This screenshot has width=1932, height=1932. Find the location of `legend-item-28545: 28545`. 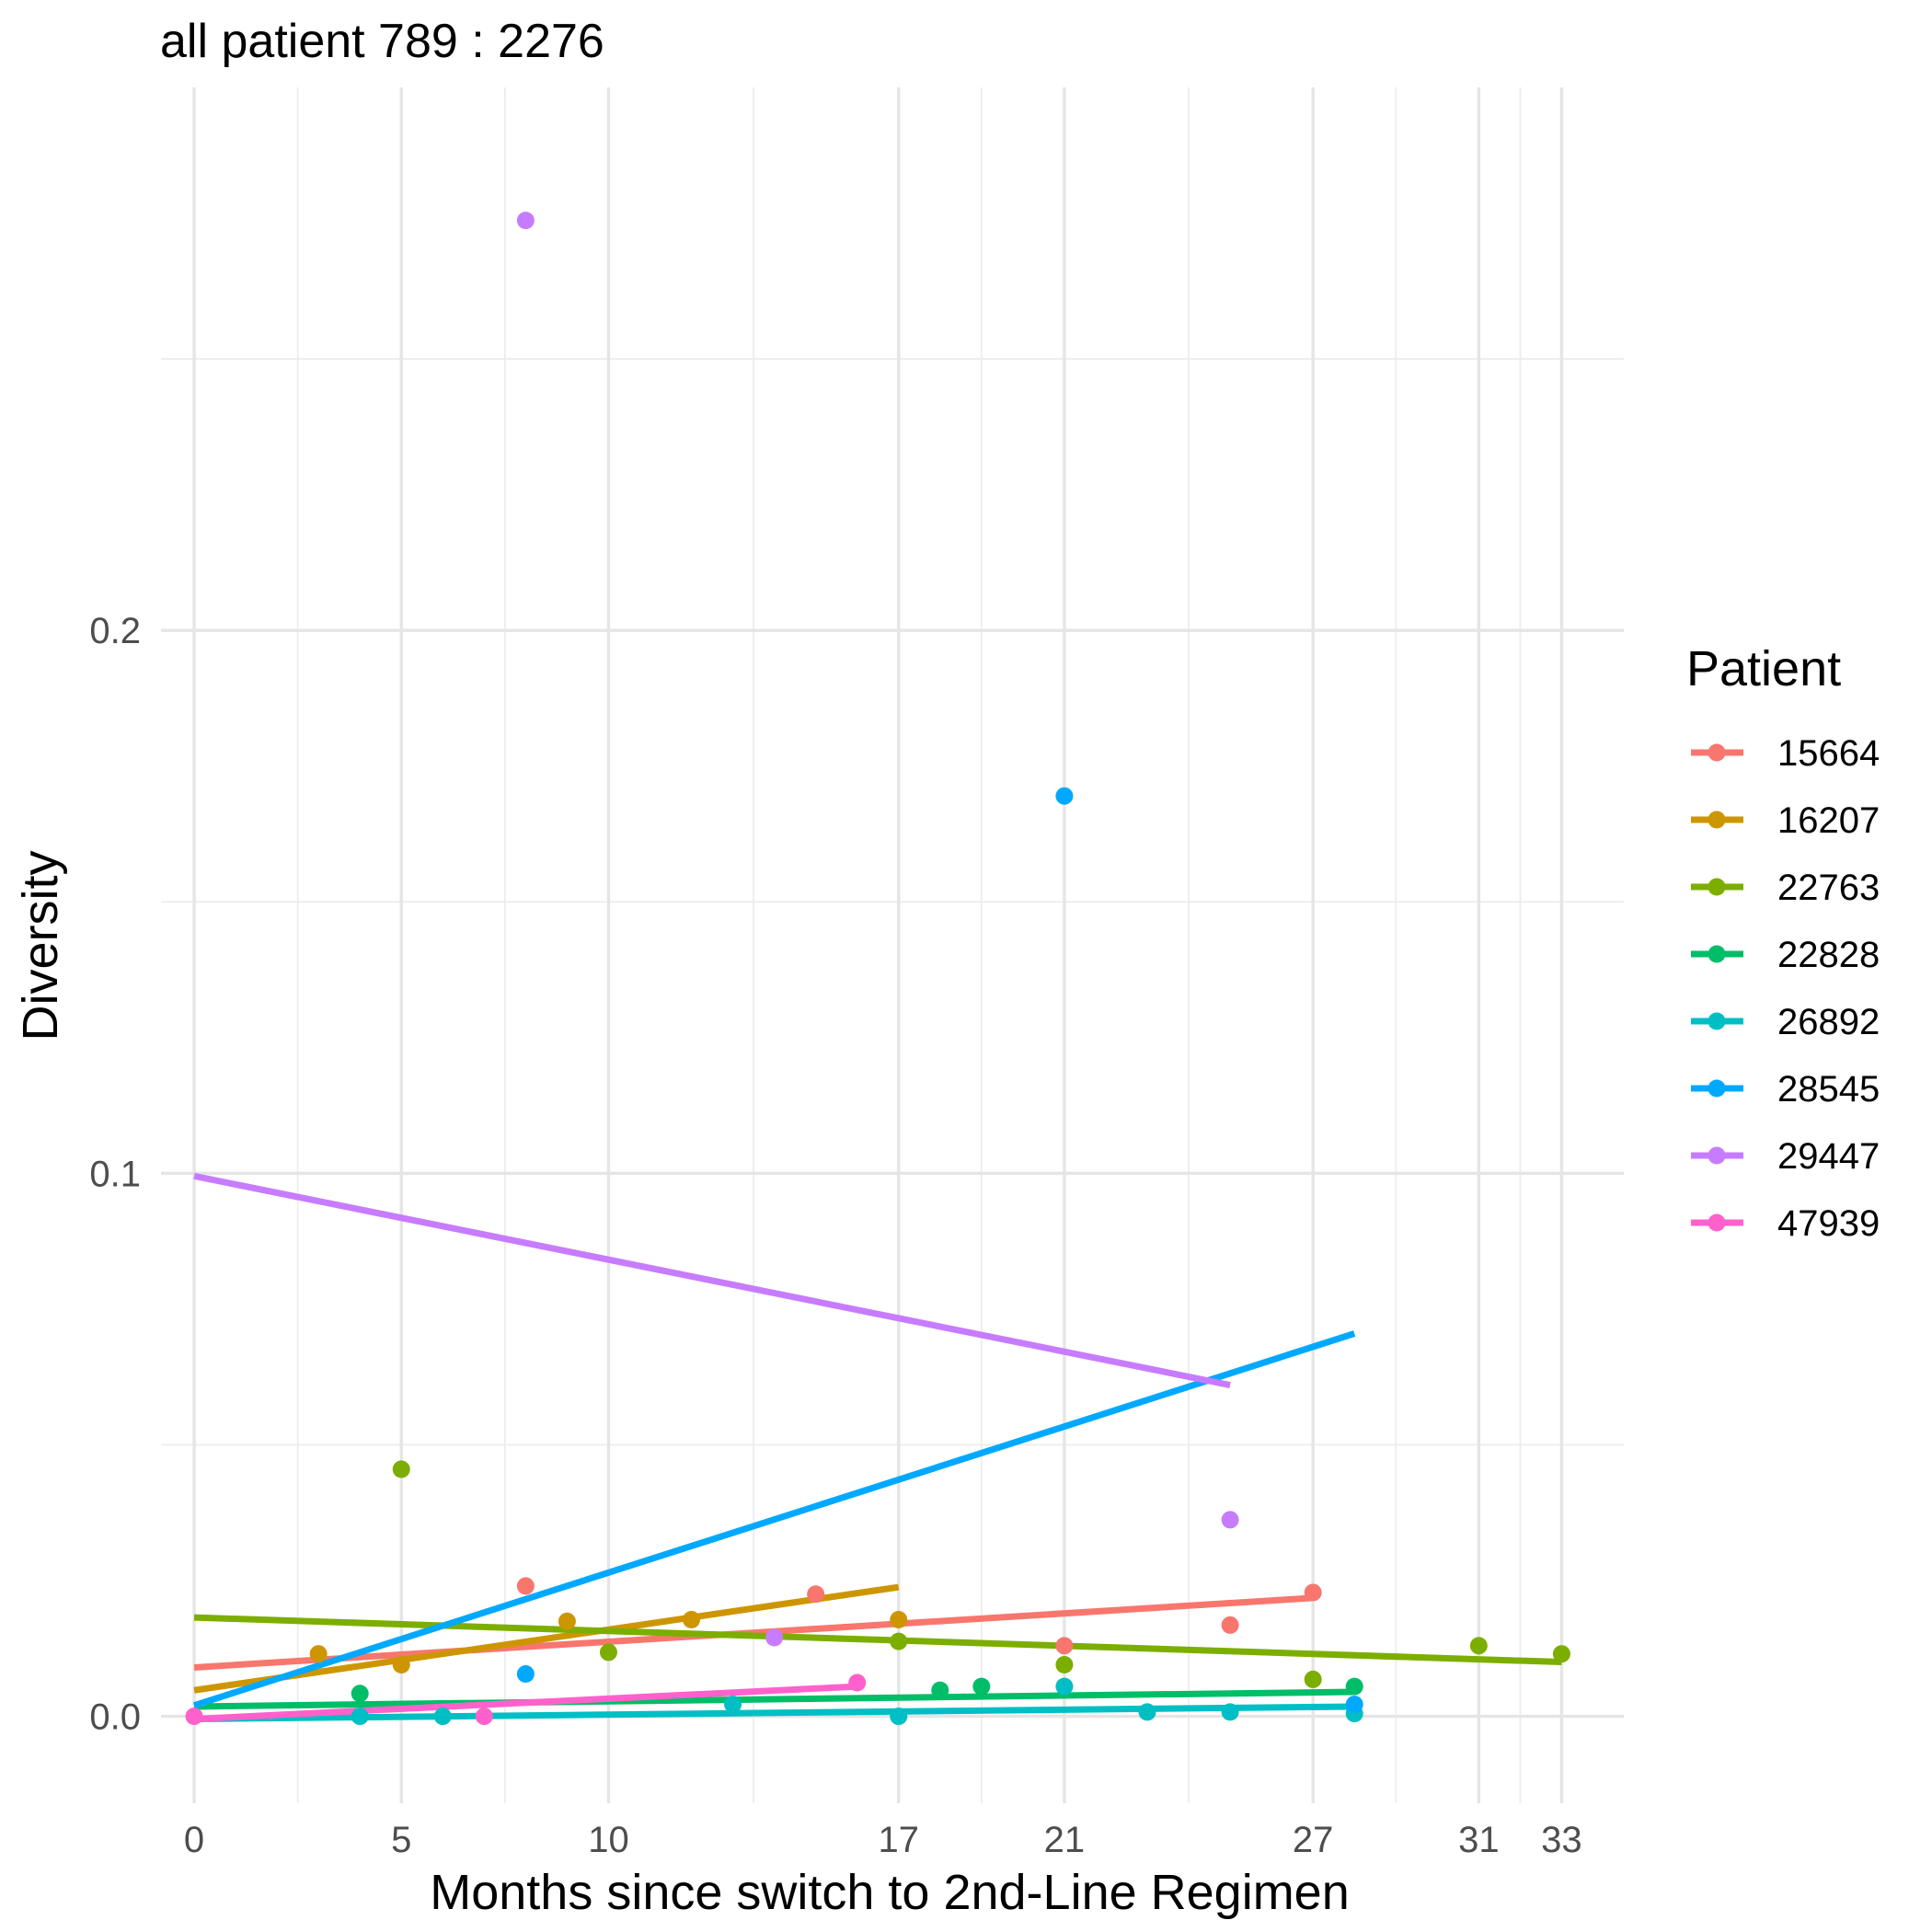

legend-item-28545: 28545 is located at coordinates (1785, 1089).